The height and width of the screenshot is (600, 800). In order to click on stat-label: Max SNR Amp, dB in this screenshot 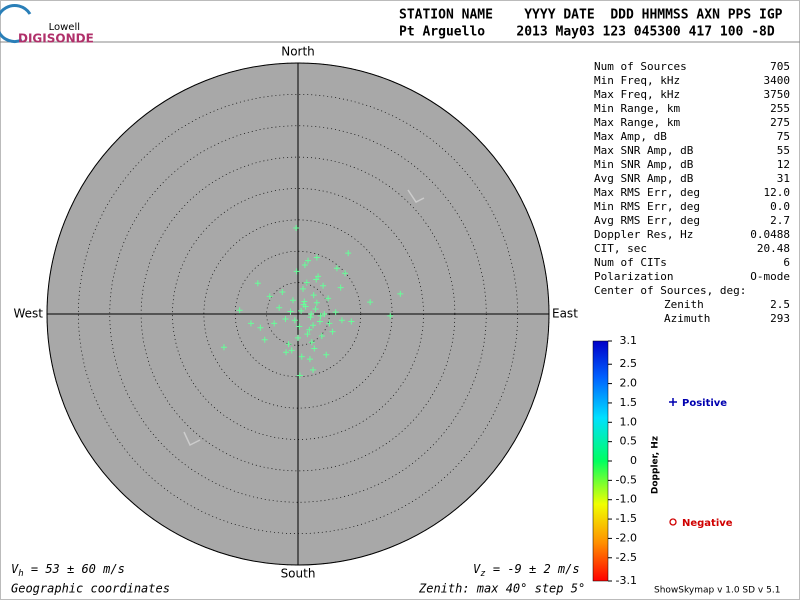, I will do `click(644, 150)`.